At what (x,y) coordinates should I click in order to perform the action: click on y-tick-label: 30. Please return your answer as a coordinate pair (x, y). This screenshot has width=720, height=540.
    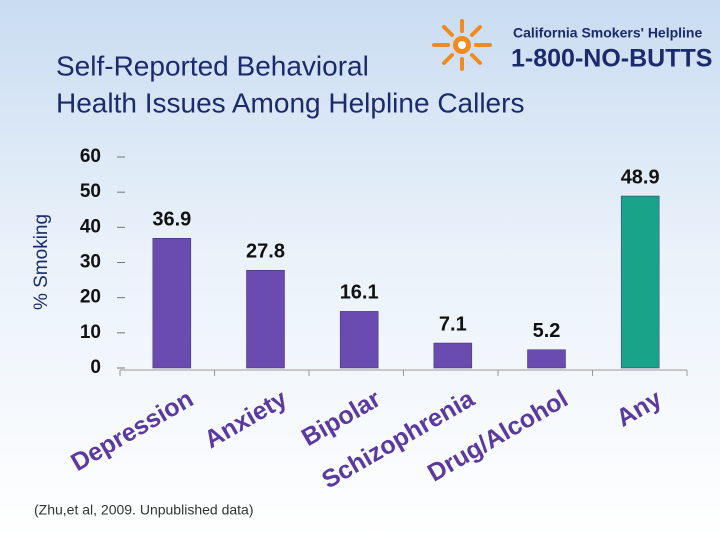
    Looking at the image, I should click on (90, 262).